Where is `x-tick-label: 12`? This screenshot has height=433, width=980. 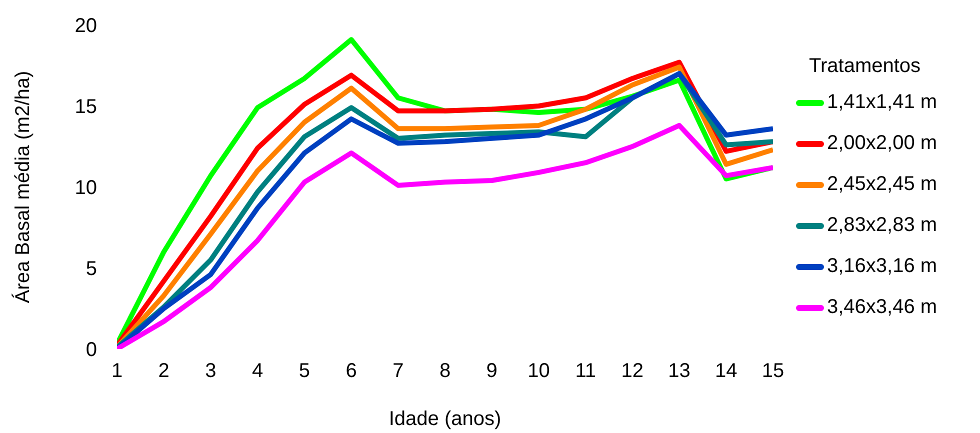
x-tick-label: 12 is located at coordinates (632, 371).